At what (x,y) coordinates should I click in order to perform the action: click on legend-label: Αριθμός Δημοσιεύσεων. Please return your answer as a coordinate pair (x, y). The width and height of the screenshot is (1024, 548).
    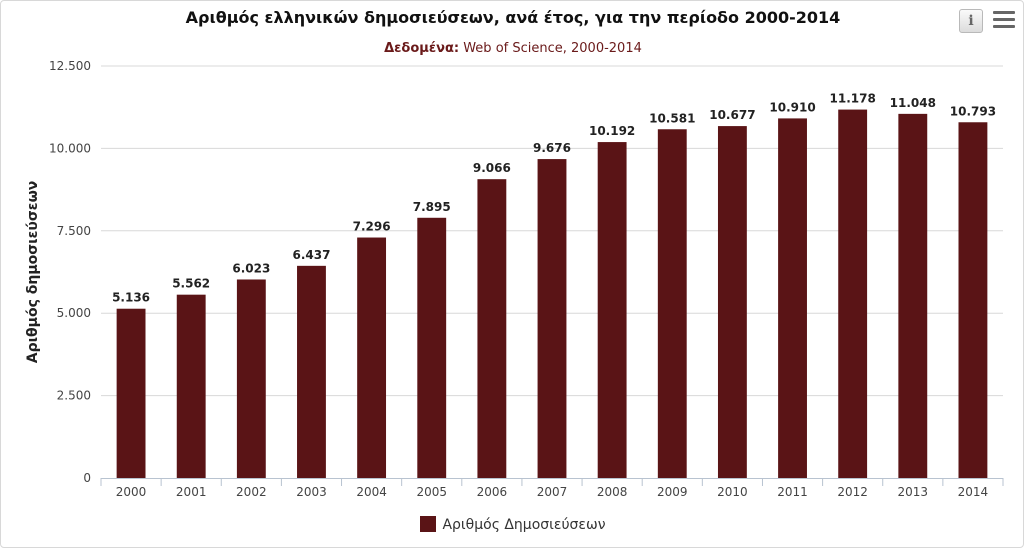
    Looking at the image, I should click on (524, 525).